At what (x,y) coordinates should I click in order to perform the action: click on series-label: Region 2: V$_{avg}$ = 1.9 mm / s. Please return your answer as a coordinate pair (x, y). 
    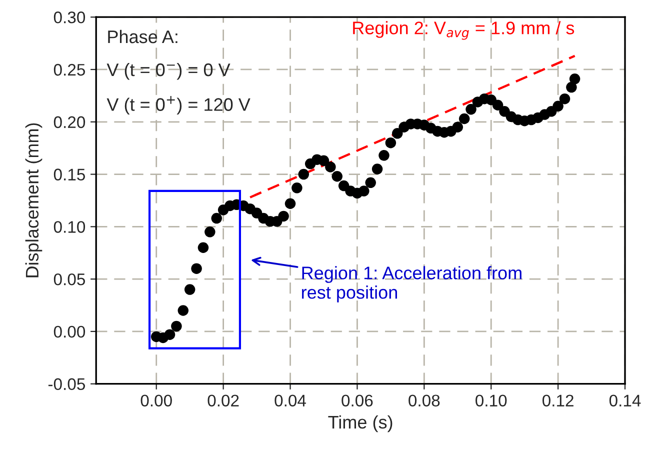
    Looking at the image, I should click on (463, 30).